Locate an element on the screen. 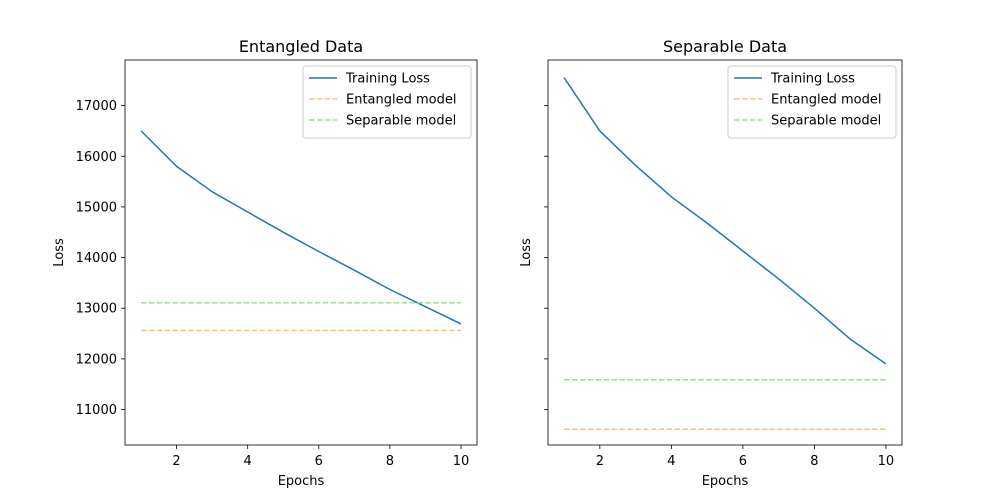 The image size is (1000, 500). y-tick-label: 11000 is located at coordinates (96, 410).